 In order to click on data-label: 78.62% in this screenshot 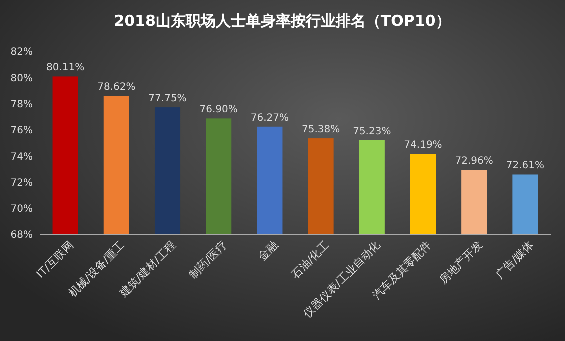, I will do `click(117, 88)`.